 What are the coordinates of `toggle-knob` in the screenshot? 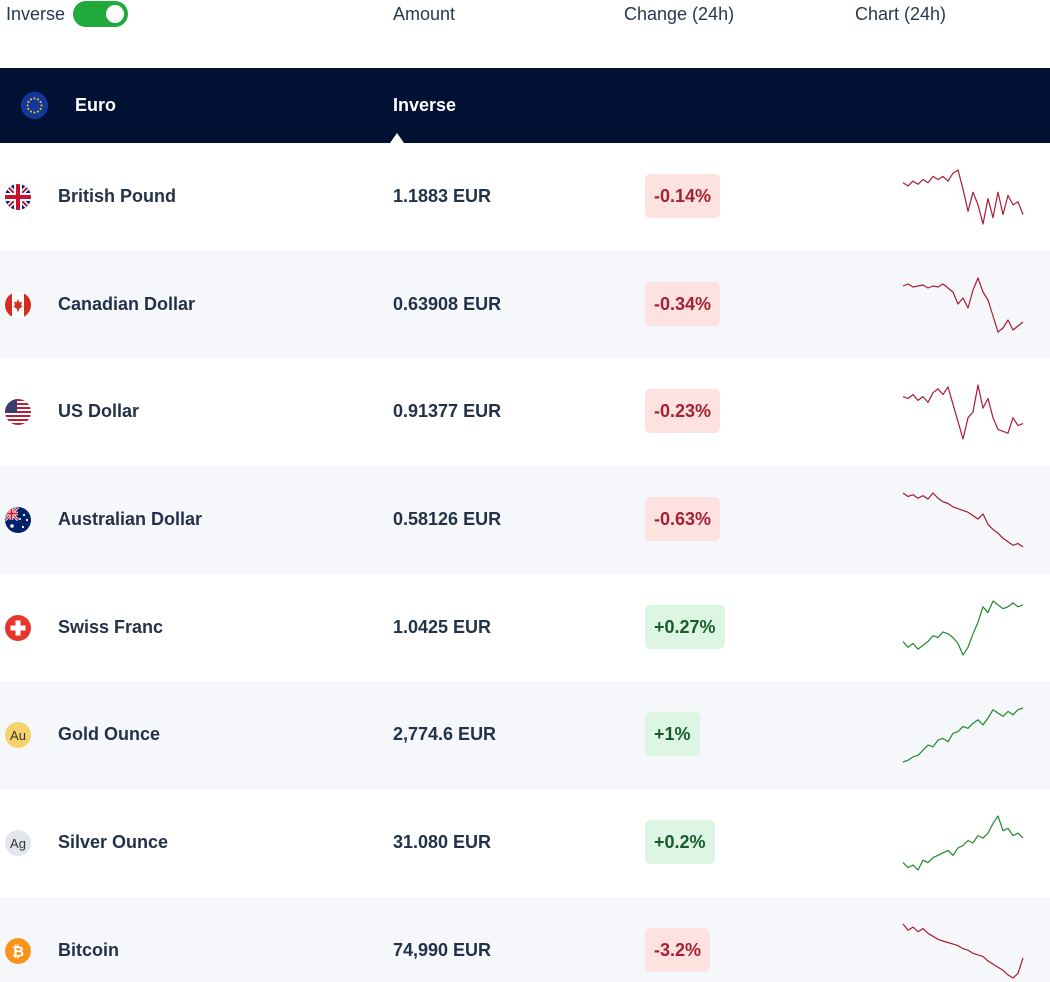 It's located at (115, 14).